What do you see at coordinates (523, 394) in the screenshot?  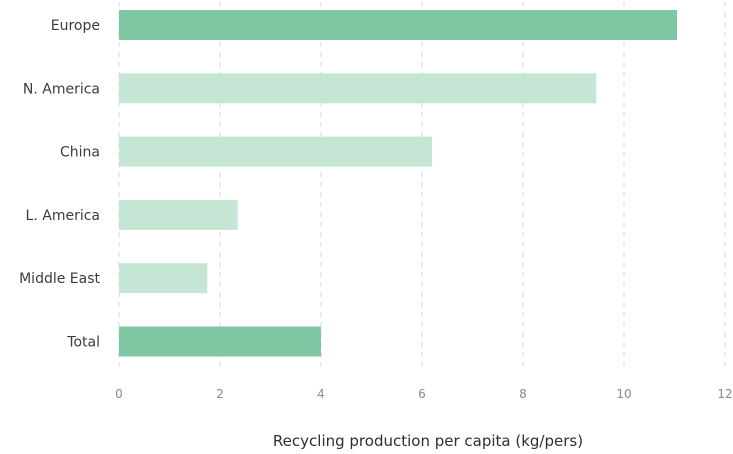 I see `x-tick-label: 8` at bounding box center [523, 394].